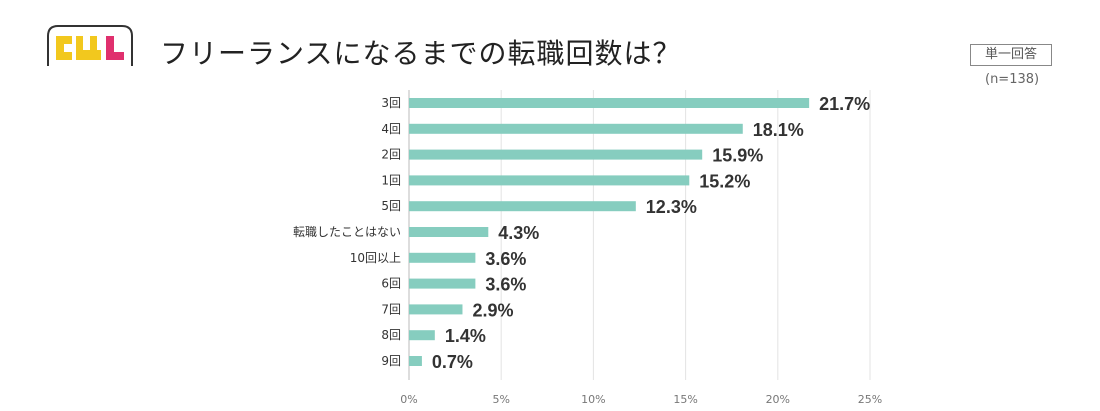  What do you see at coordinates (685, 399) in the screenshot?
I see `x-tick-label: 15%` at bounding box center [685, 399].